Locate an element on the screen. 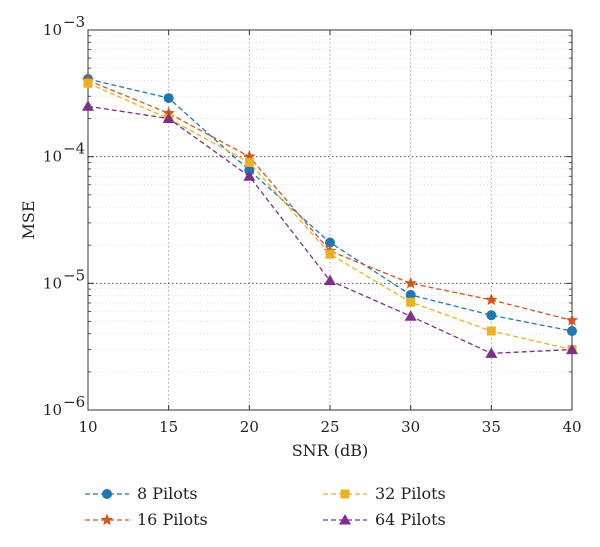  legend-label: 8 Pilots is located at coordinates (167, 493).